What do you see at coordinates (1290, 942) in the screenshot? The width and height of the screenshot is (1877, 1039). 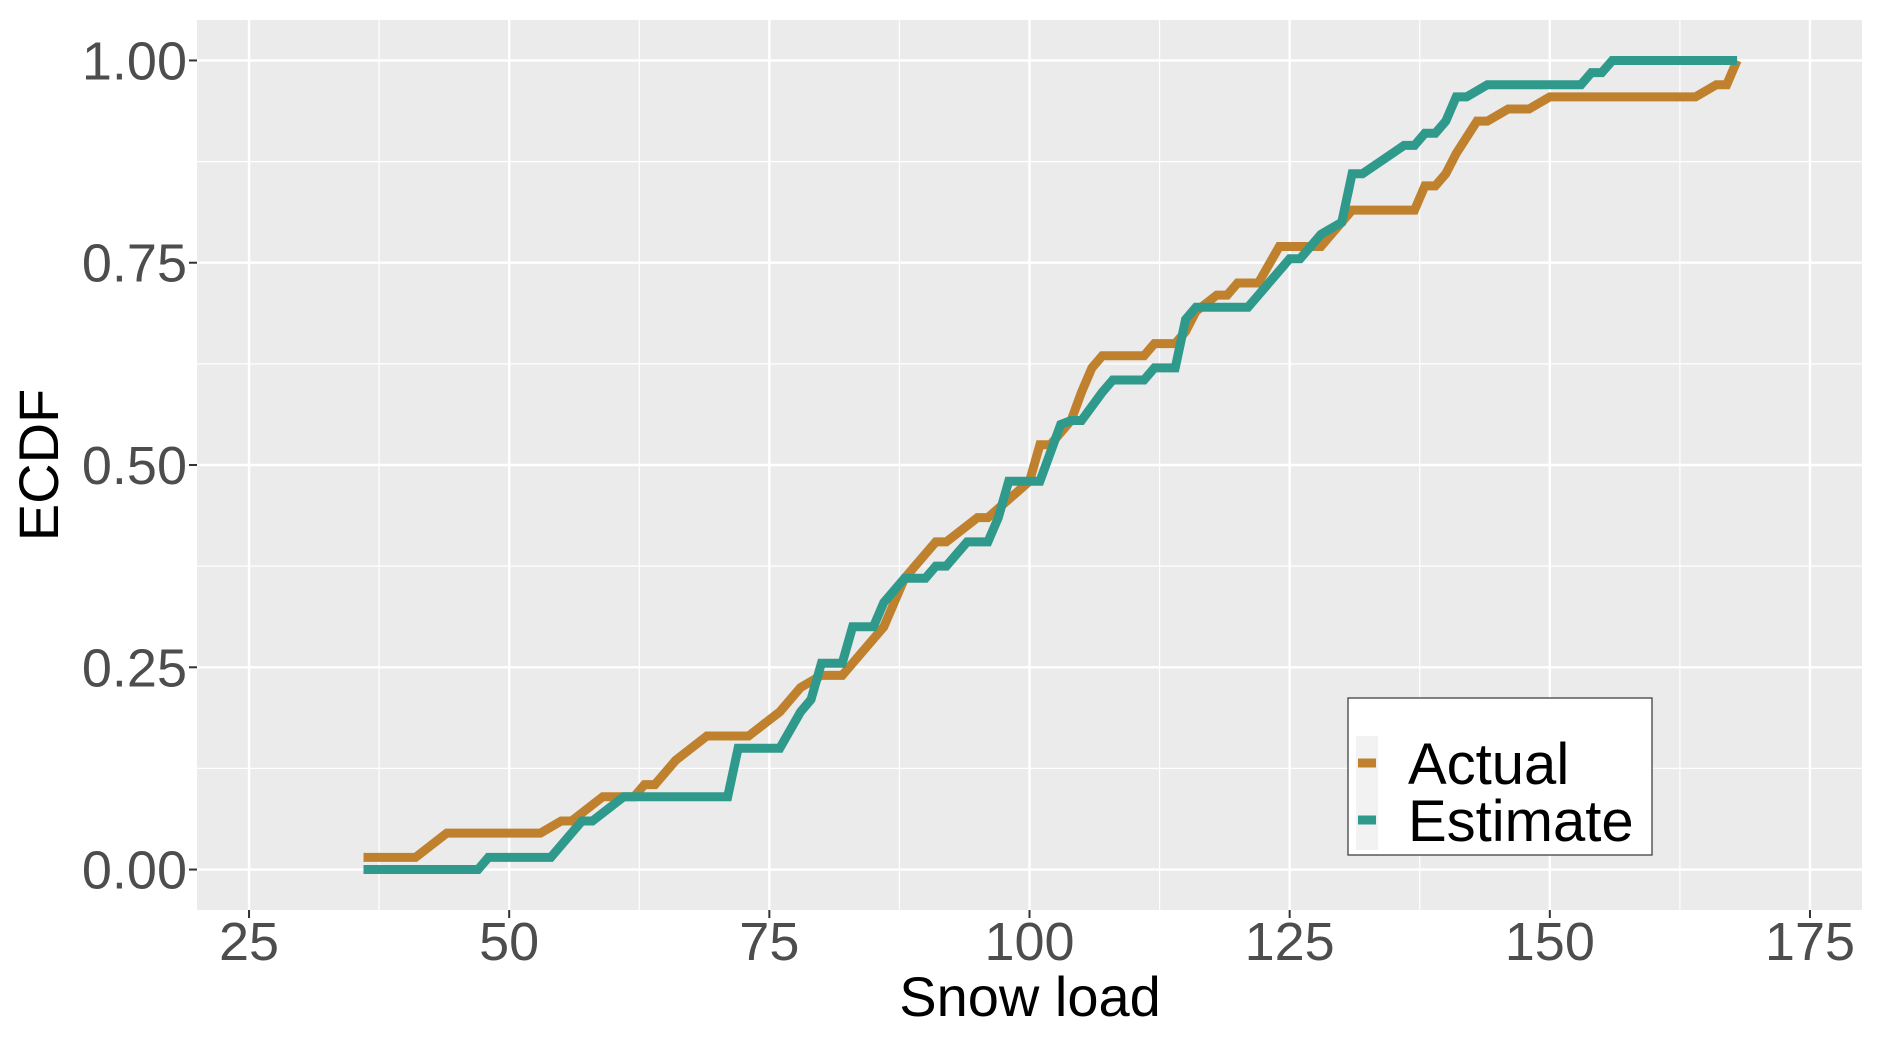 I see `x-tick-label: 125` at bounding box center [1290, 942].